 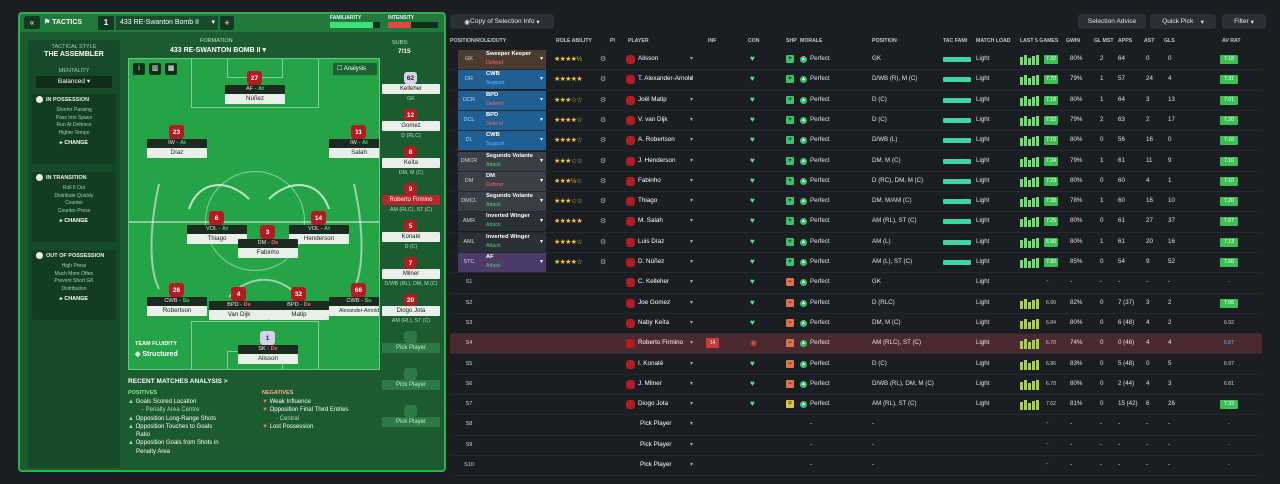 What do you see at coordinates (650, 383) in the screenshot?
I see `player-name: J. Milner` at bounding box center [650, 383].